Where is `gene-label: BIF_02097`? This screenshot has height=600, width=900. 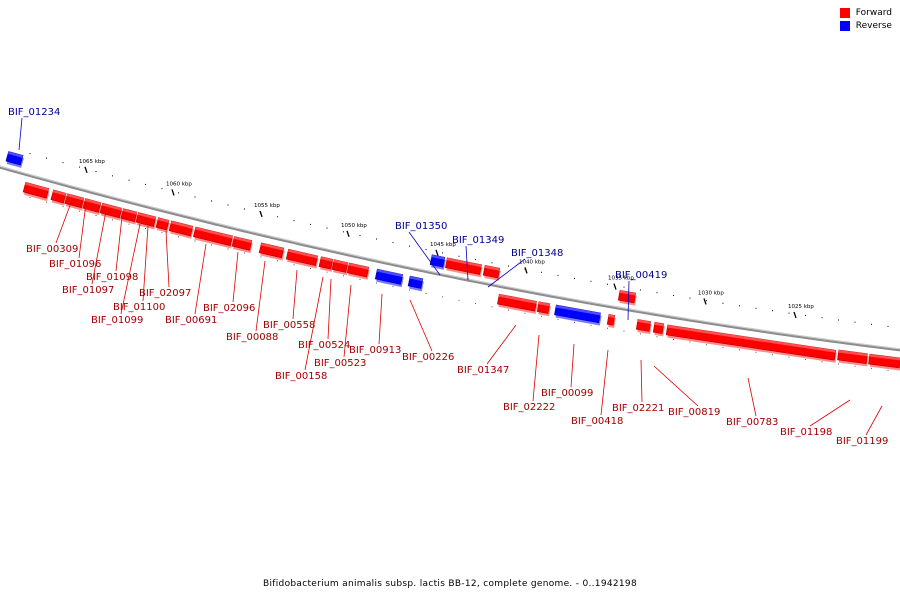
gene-label: BIF_02097 is located at coordinates (165, 293).